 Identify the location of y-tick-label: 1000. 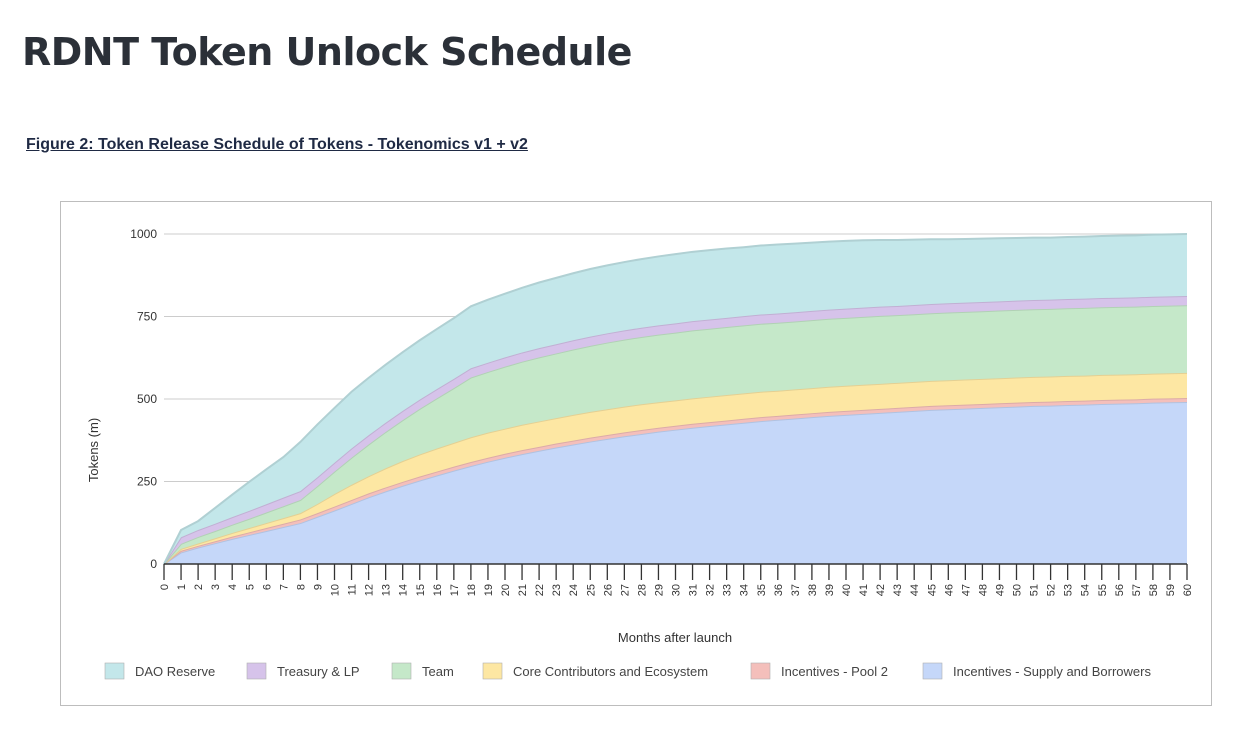
(143, 234).